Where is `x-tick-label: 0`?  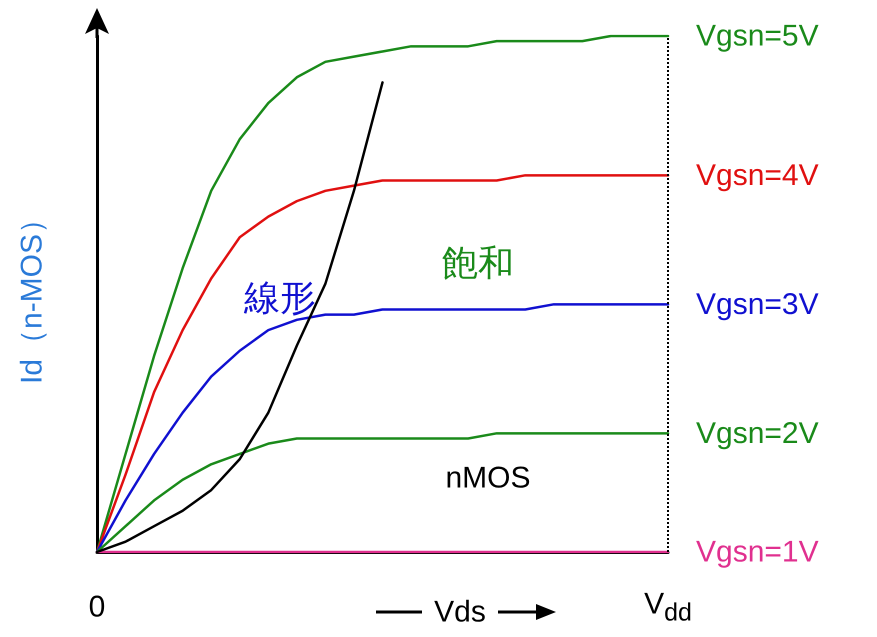 x-tick-label: 0 is located at coordinates (97, 607).